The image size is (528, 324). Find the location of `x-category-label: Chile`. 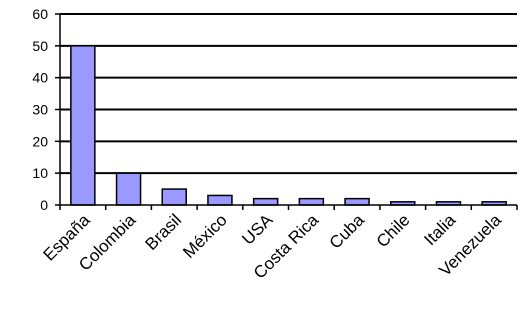

x-category-label: Chile is located at coordinates (393, 230).